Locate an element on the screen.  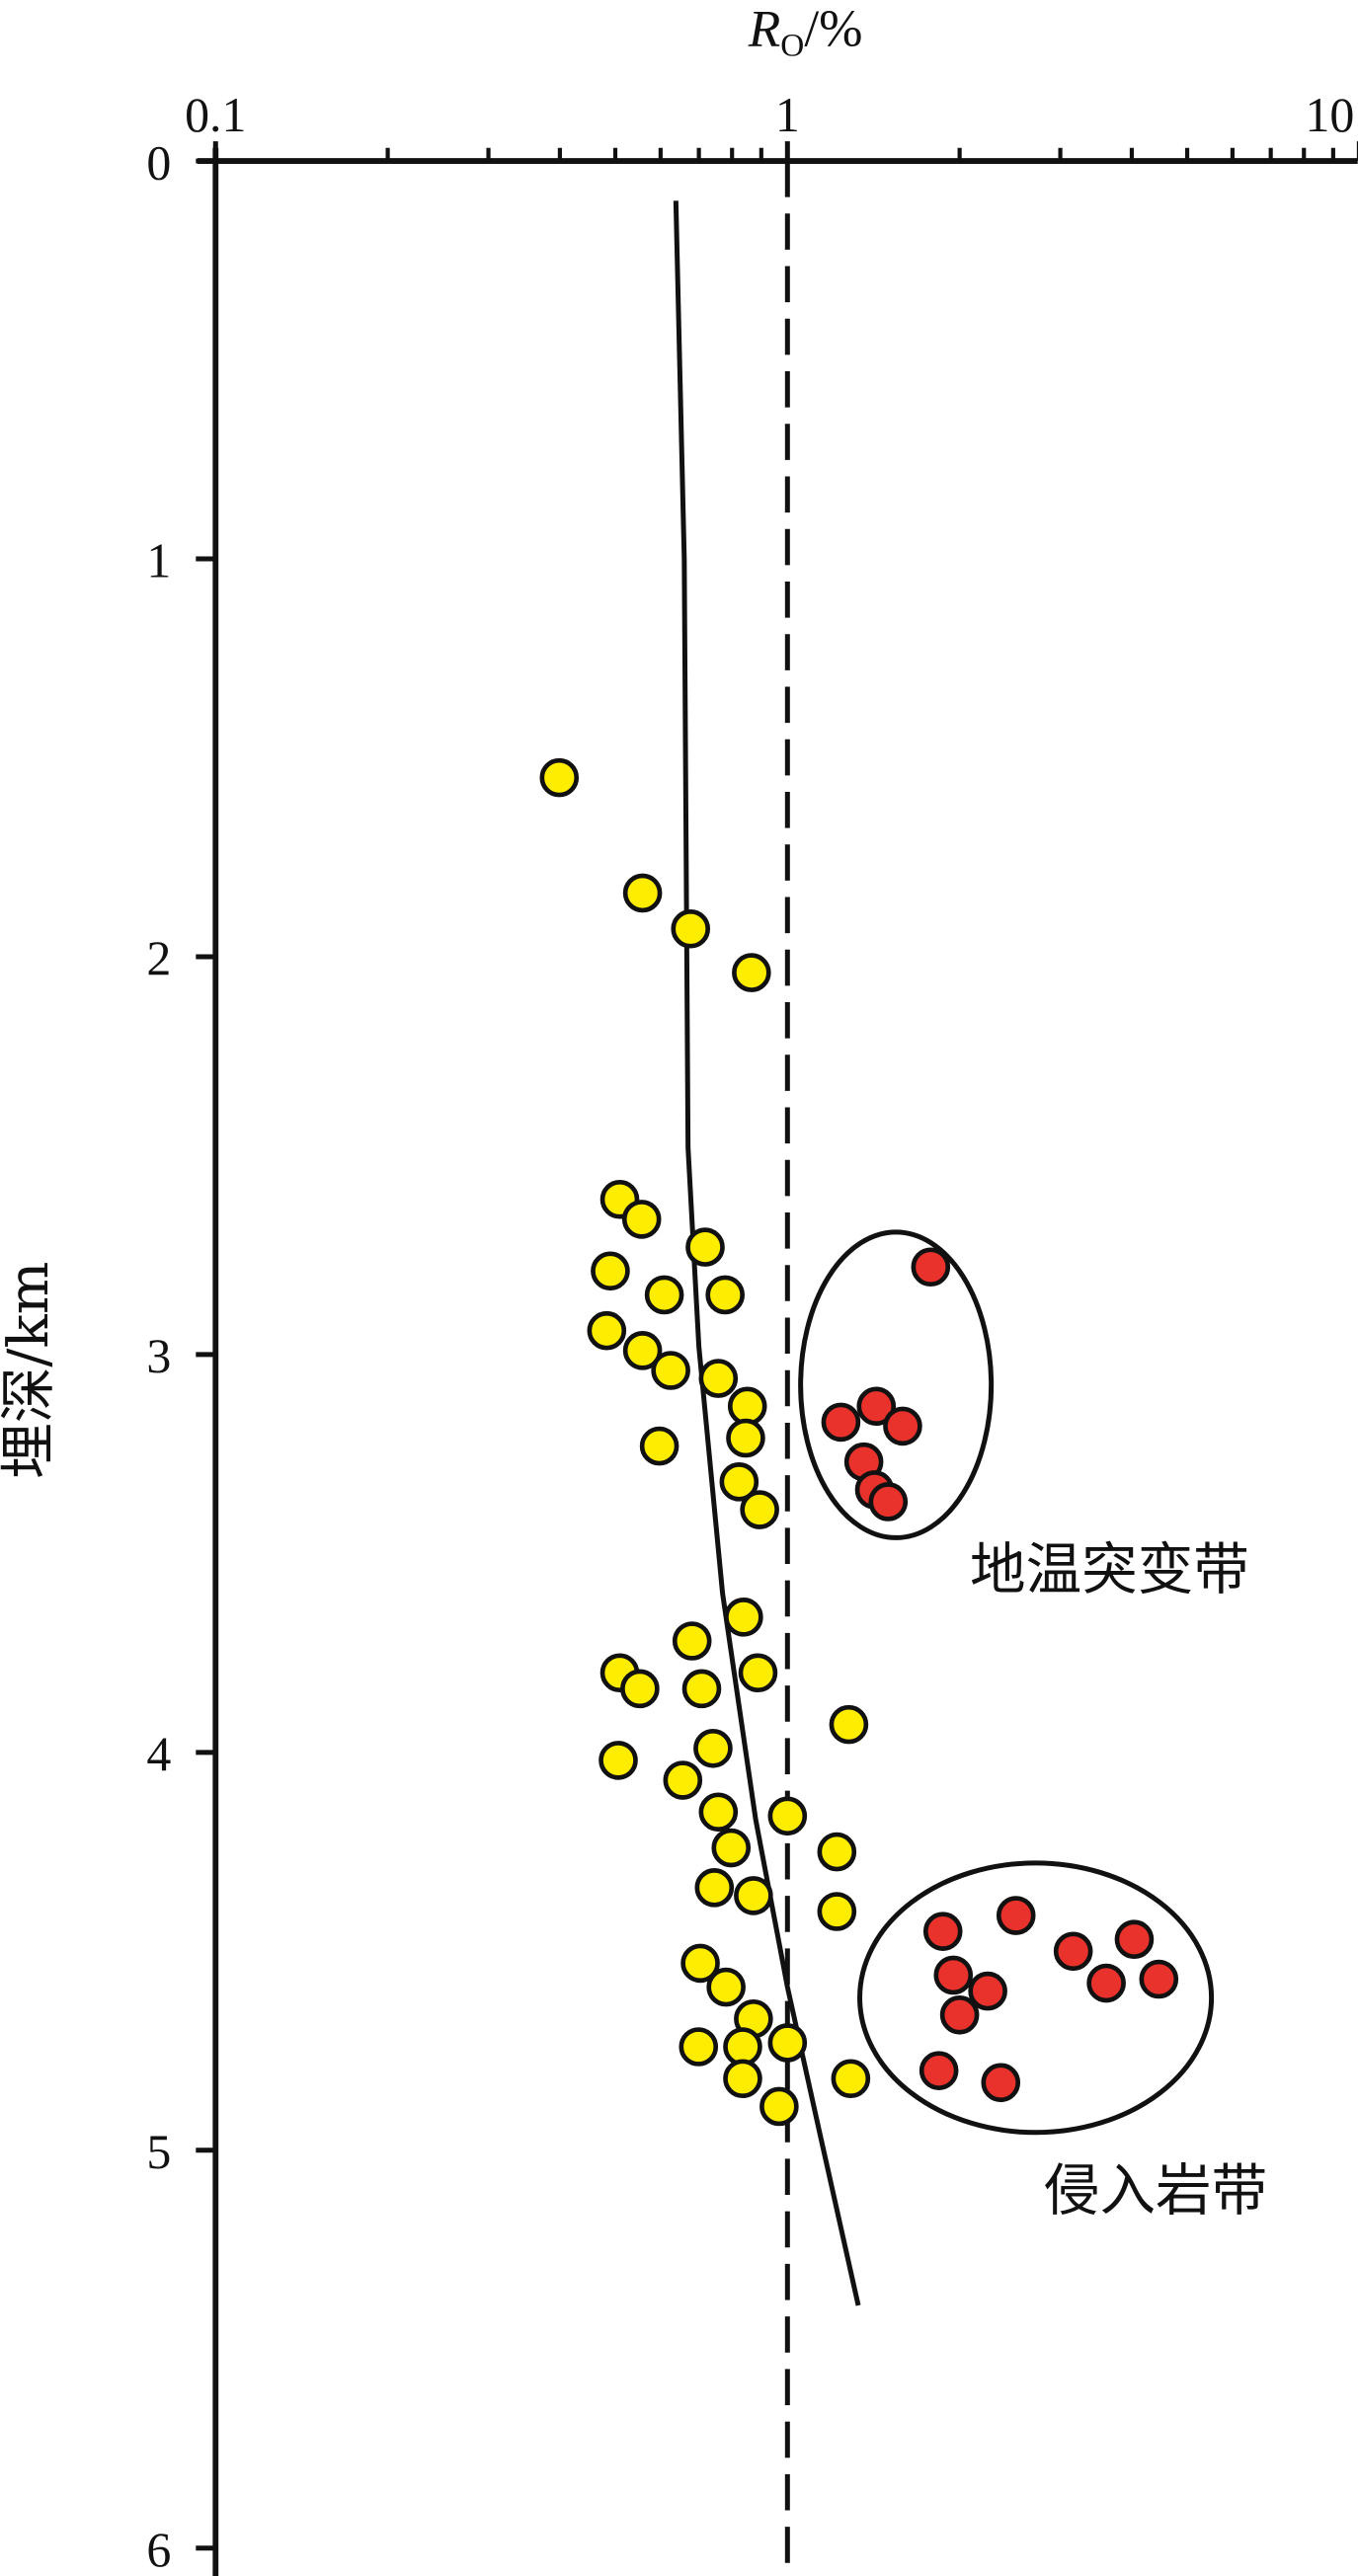
trend-line is located at coordinates (767, 1253).